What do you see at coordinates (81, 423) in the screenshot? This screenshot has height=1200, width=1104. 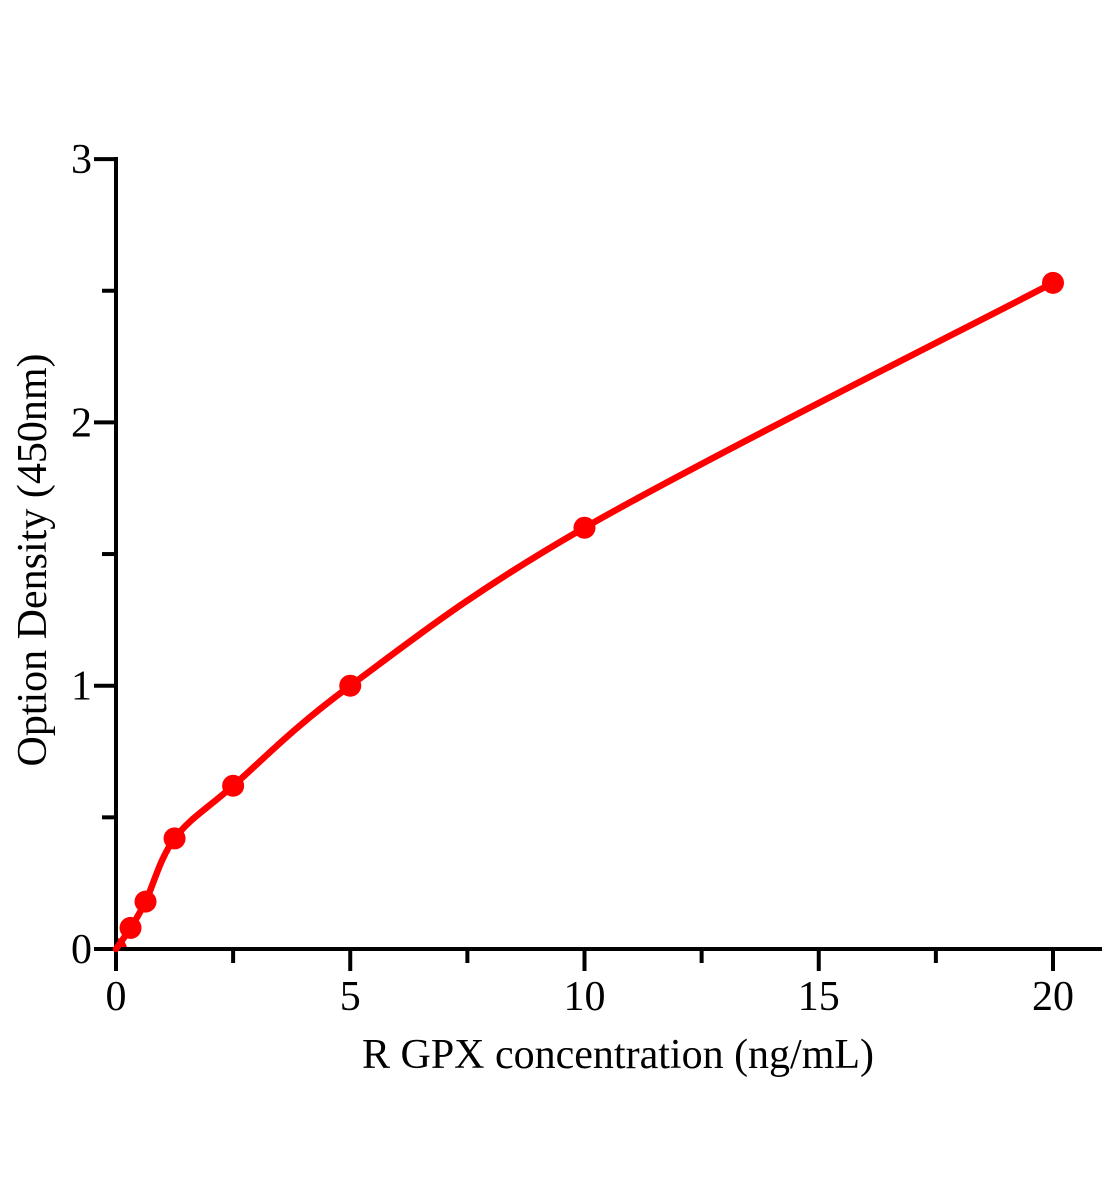 I see `y-tick-label: 2` at bounding box center [81, 423].